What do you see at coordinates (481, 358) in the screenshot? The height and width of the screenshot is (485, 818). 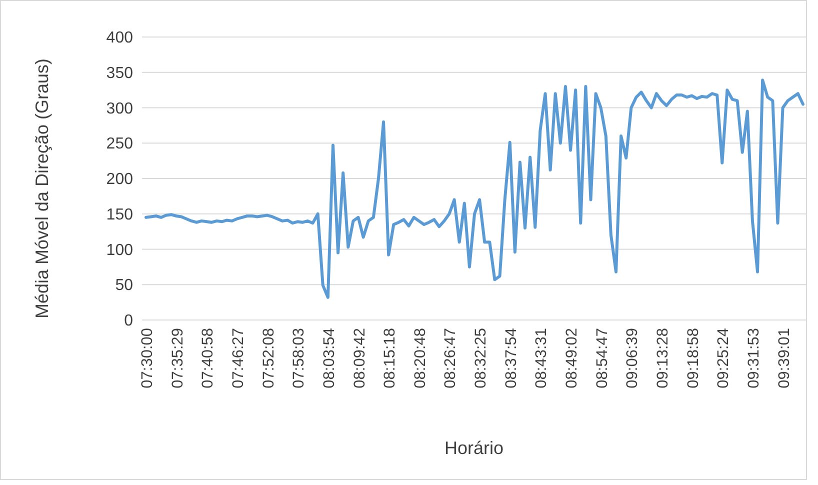 I see `x-tick-label: 08:32:25` at bounding box center [481, 358].